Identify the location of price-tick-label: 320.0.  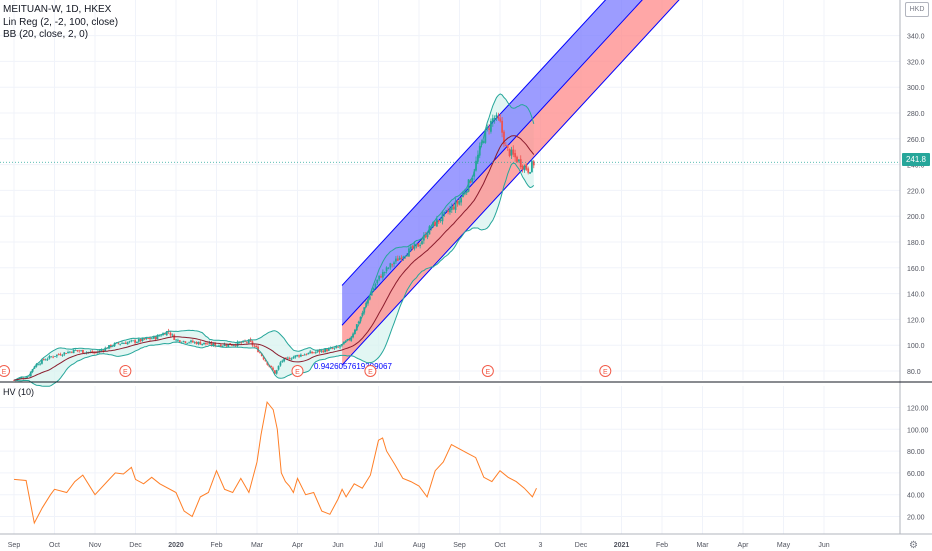
(916, 62).